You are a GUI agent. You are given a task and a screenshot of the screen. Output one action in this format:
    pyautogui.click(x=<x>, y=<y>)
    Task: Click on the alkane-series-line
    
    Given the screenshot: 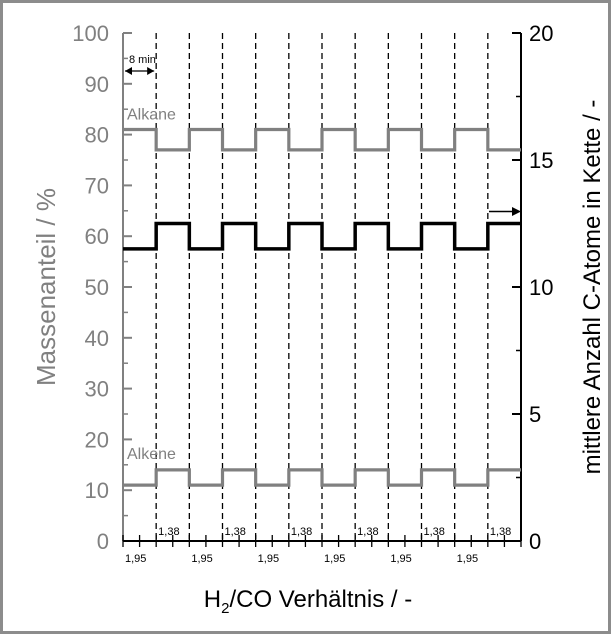 What is the action you would take?
    pyautogui.click(x=322, y=139)
    